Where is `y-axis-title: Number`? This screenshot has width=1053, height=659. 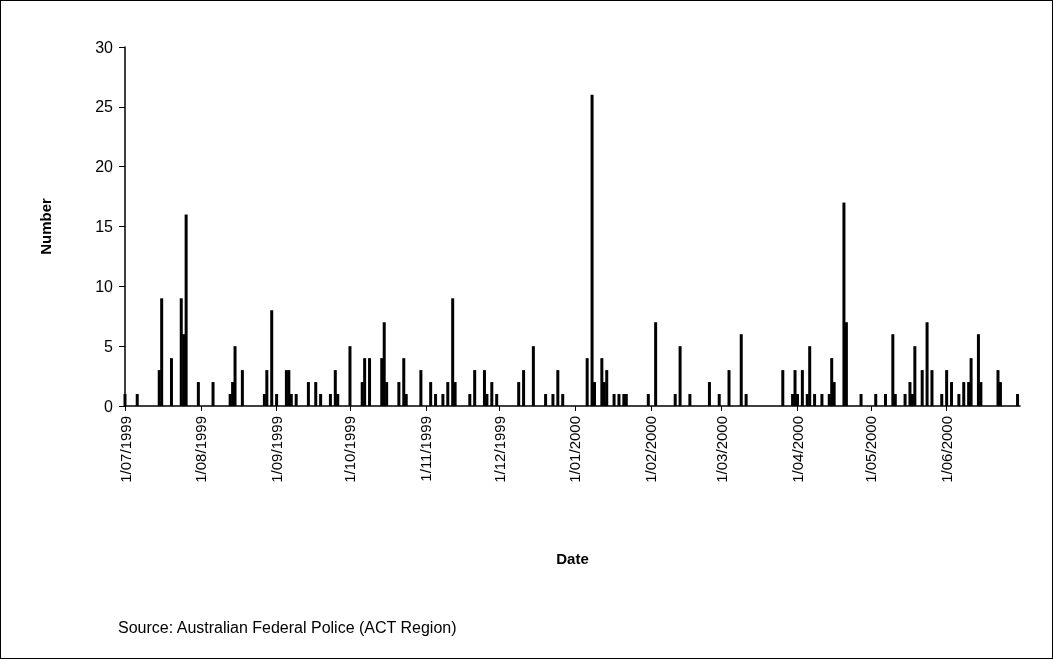
y-axis-title: Number is located at coordinates (45, 226).